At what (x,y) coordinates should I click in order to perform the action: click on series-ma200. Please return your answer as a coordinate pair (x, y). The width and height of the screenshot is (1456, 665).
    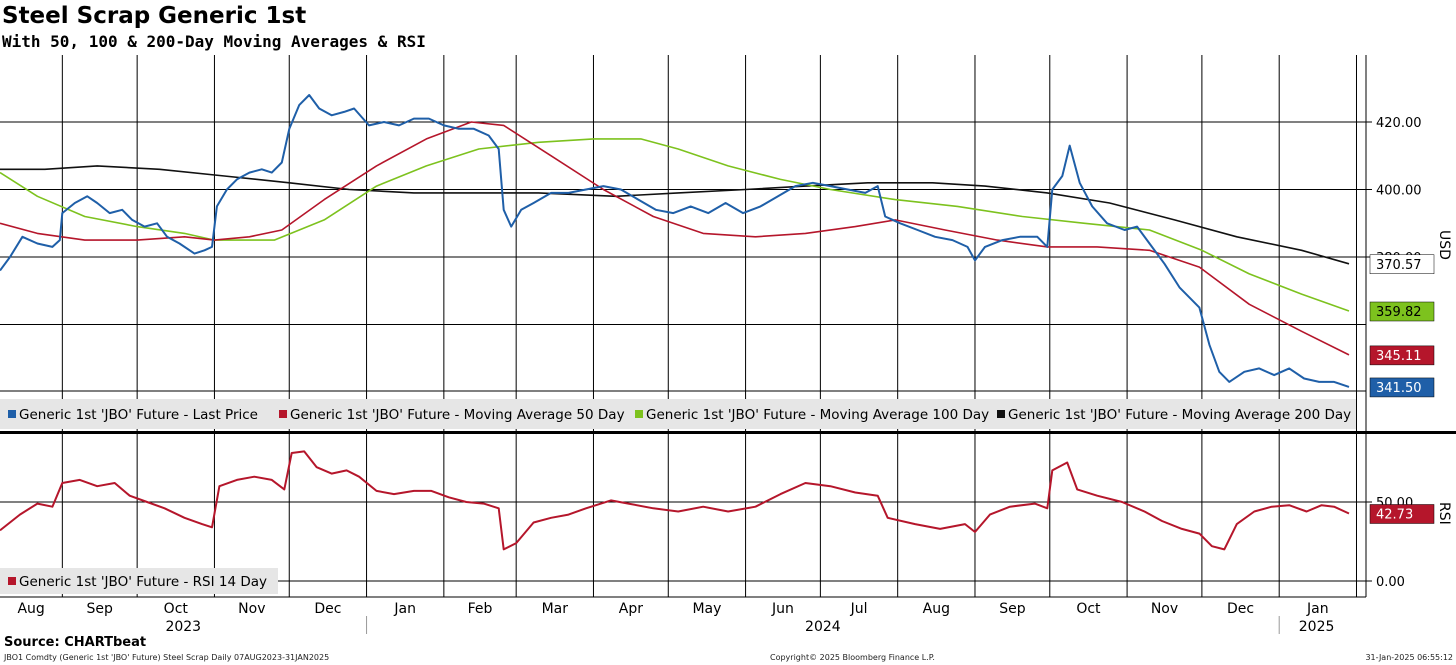
    Looking at the image, I should click on (675, 215).